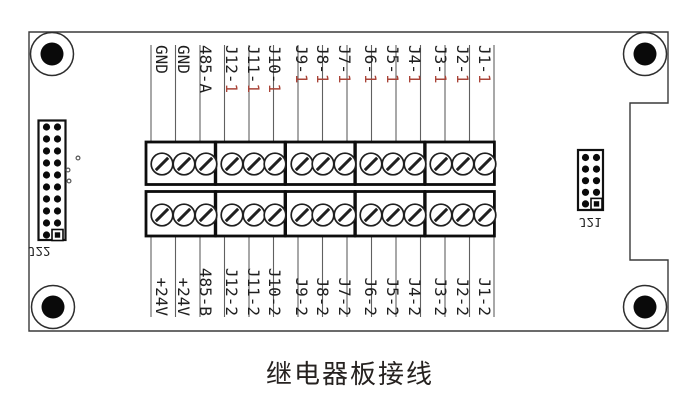  I want to click on terminal-label-top: J3-1, so click(440, 64).